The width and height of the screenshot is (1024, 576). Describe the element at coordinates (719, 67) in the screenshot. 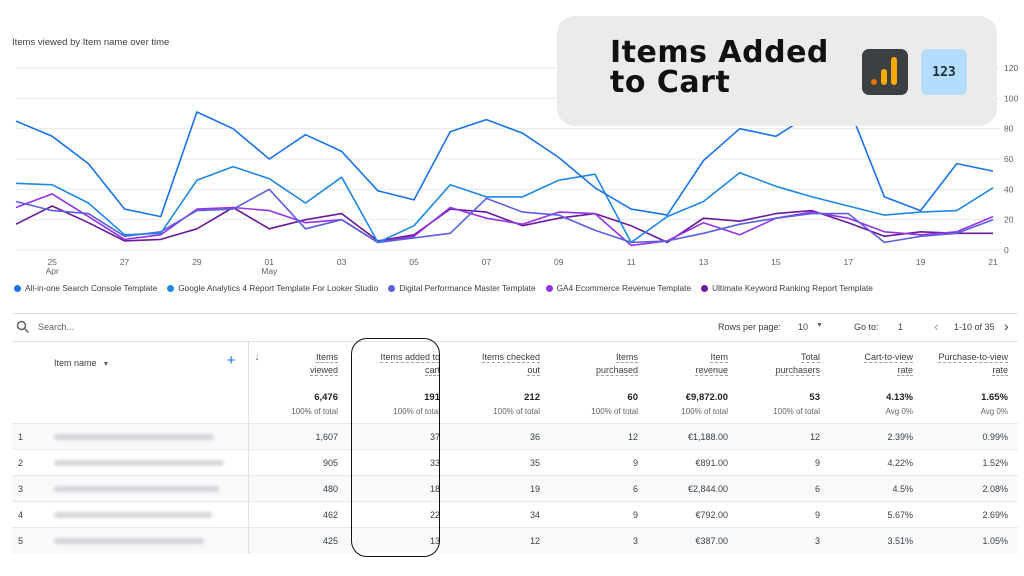

I see `overlay-title: Items Added to Cart` at that location.